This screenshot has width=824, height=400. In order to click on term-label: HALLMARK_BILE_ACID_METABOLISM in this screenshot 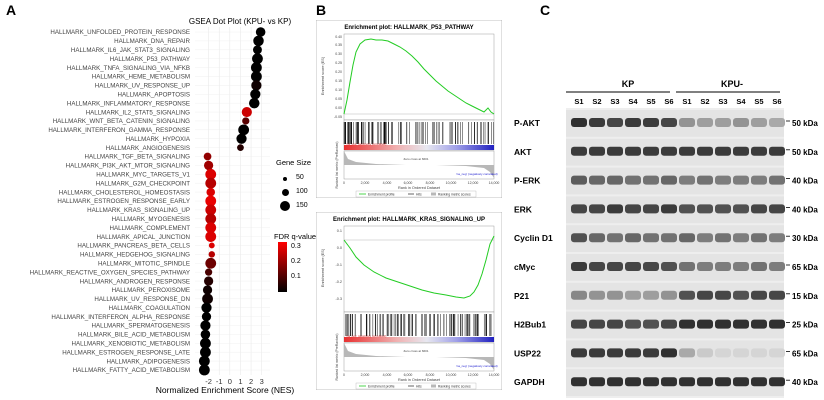, I will do `click(134, 335)`.